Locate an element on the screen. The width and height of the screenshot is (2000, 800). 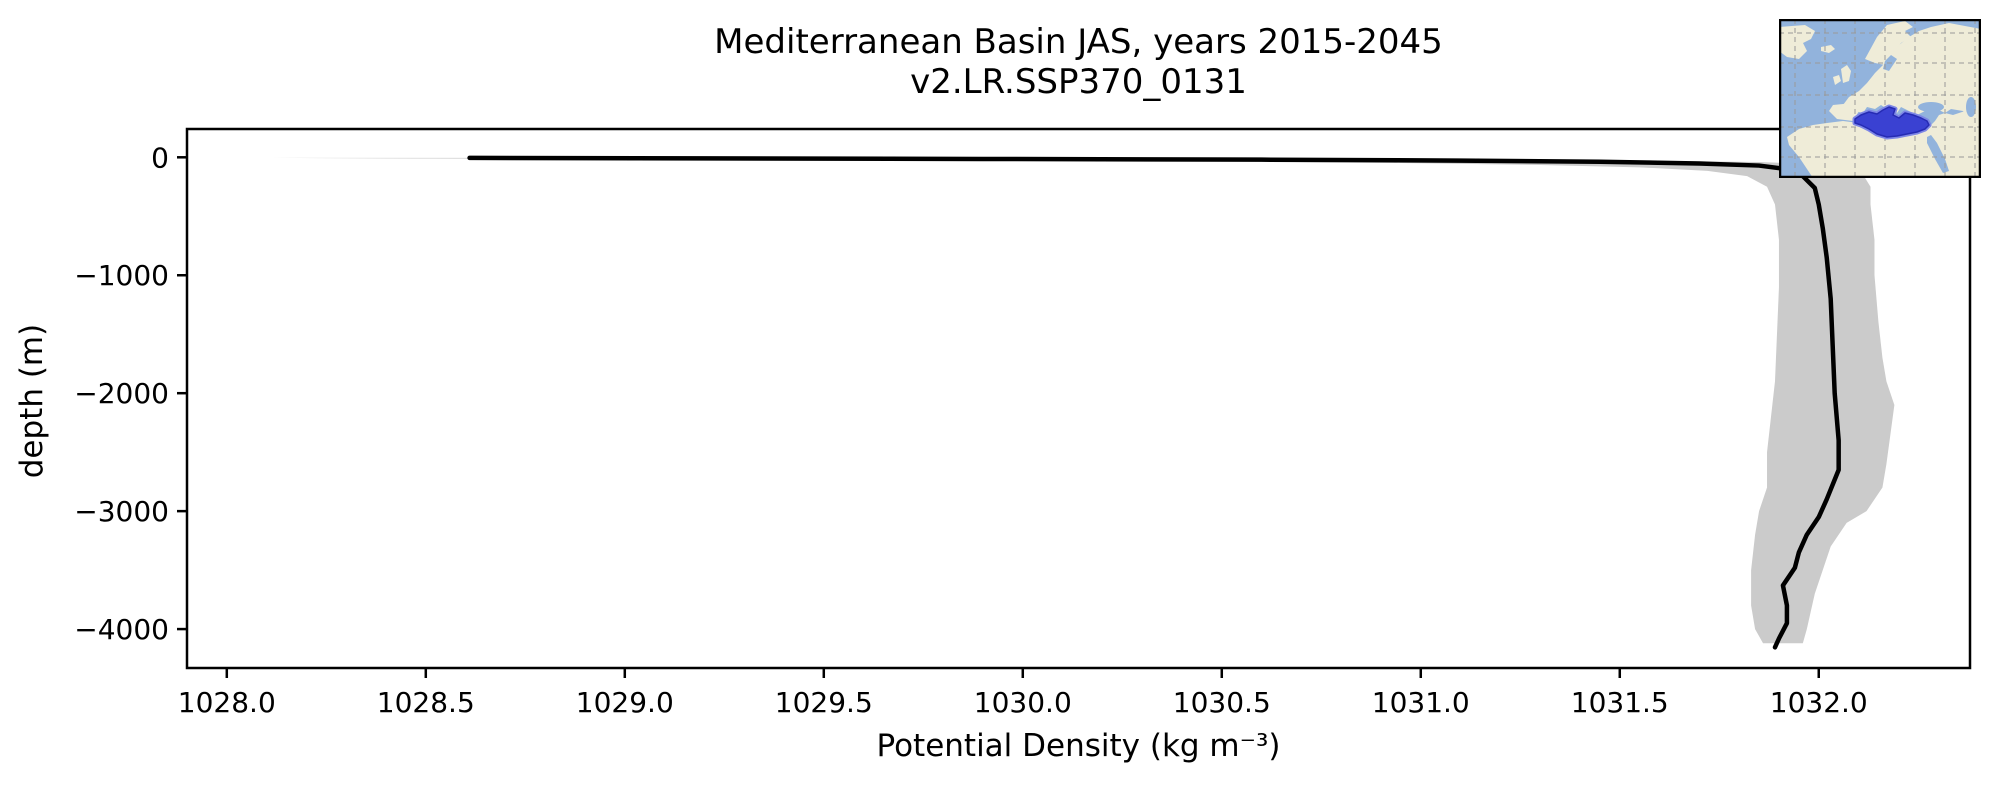
mediterranean-region-locator-map is located at coordinates (1880, 98).